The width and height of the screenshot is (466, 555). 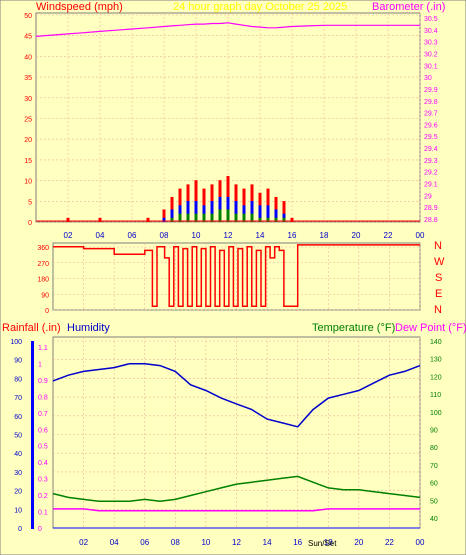 What do you see at coordinates (431, 19) in the screenshot?
I see `baro-right-tick: 30.5` at bounding box center [431, 19].